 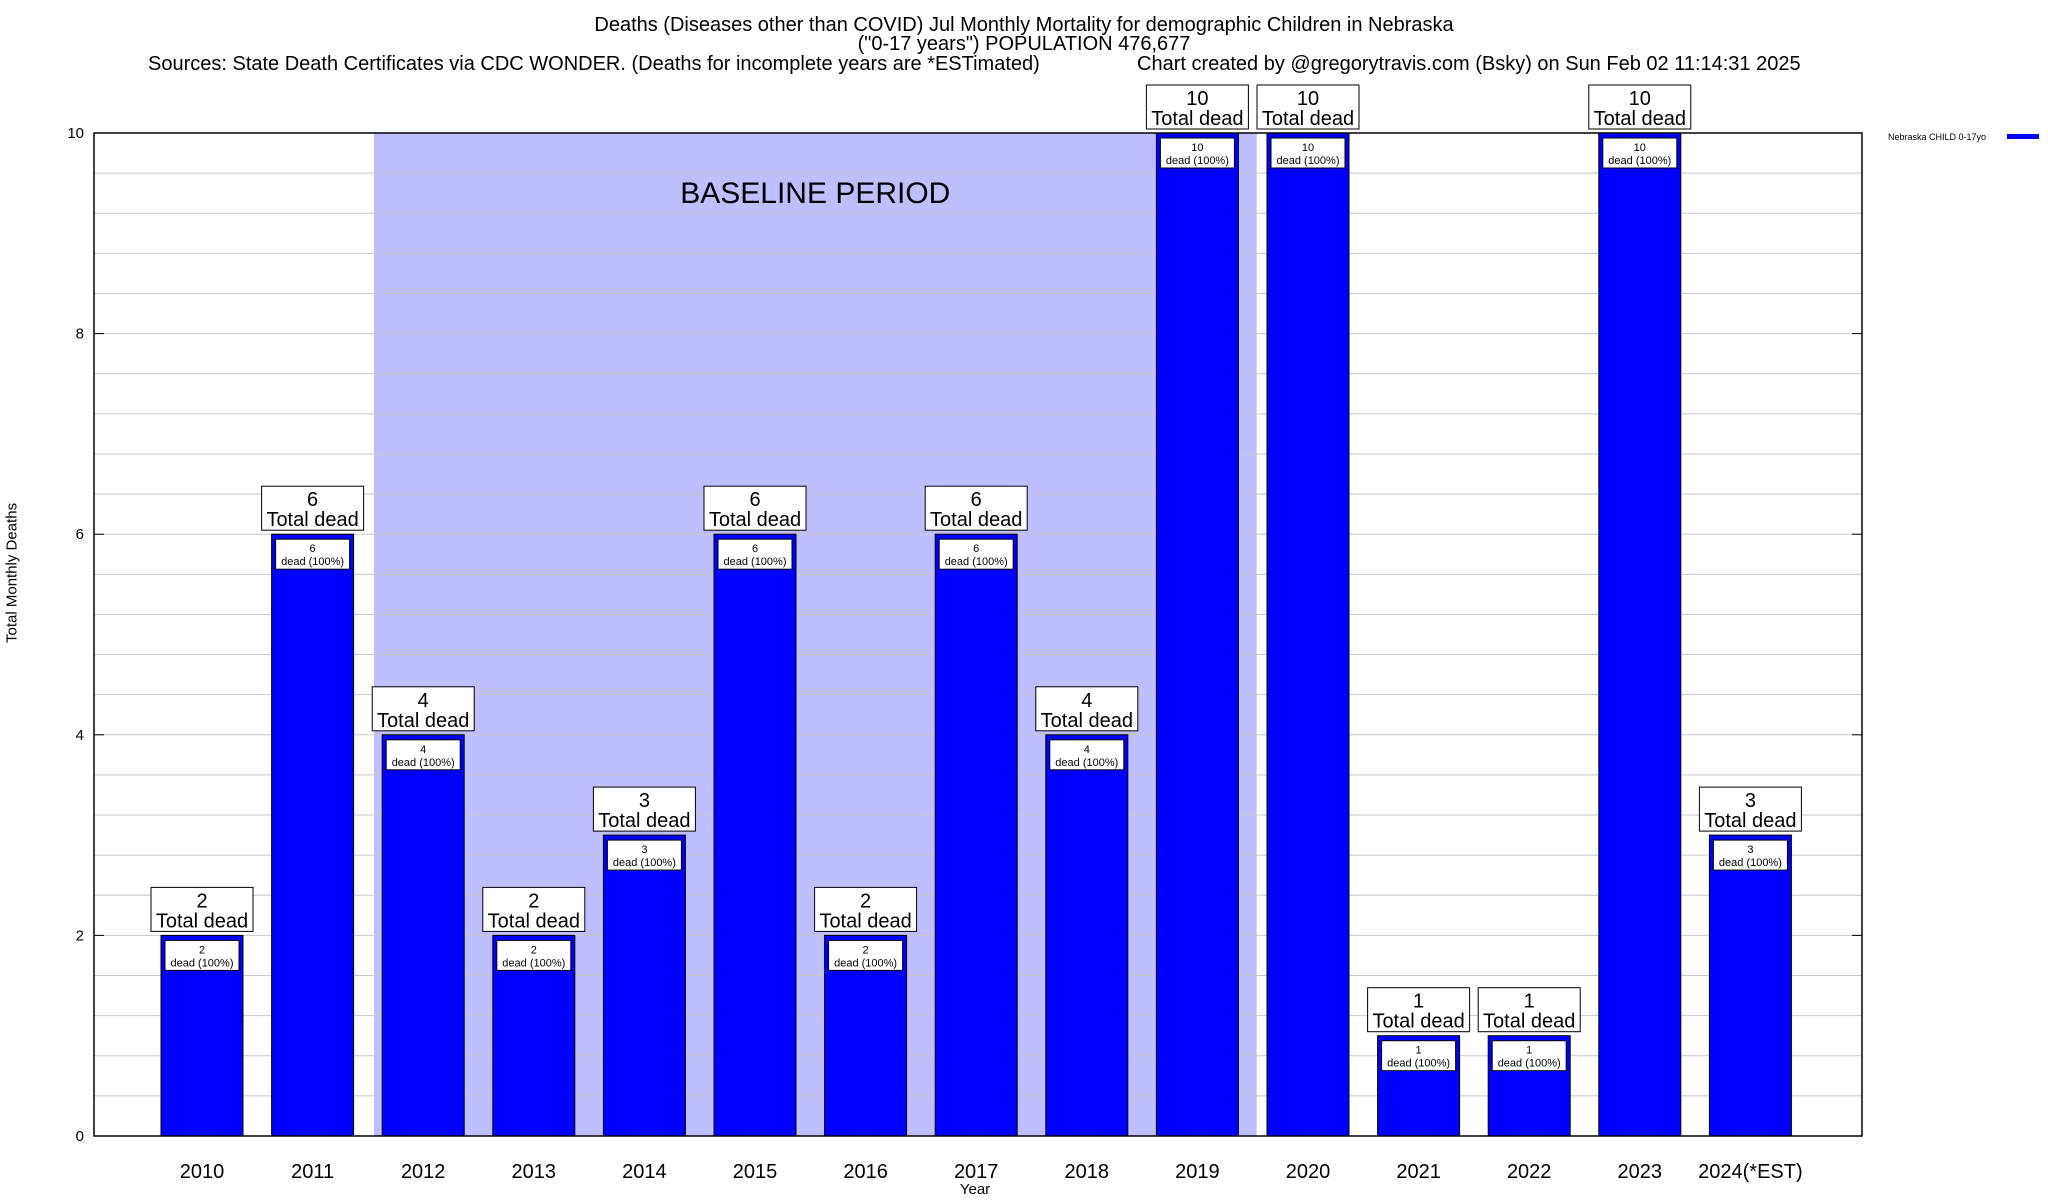 What do you see at coordinates (80, 935) in the screenshot?
I see `y-tick-label: 2` at bounding box center [80, 935].